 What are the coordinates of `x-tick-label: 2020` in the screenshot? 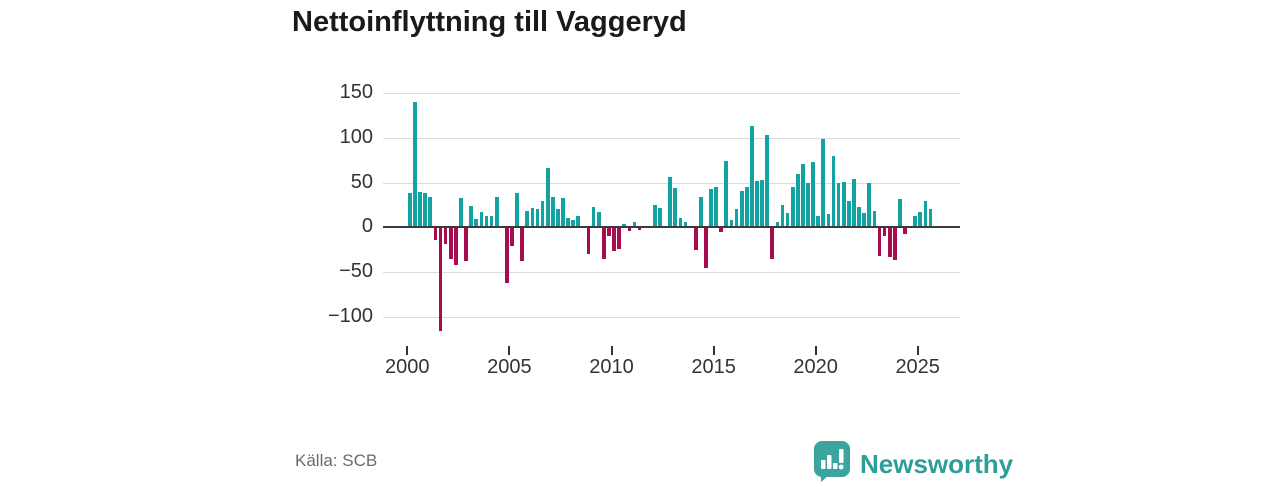 It's located at (815, 367).